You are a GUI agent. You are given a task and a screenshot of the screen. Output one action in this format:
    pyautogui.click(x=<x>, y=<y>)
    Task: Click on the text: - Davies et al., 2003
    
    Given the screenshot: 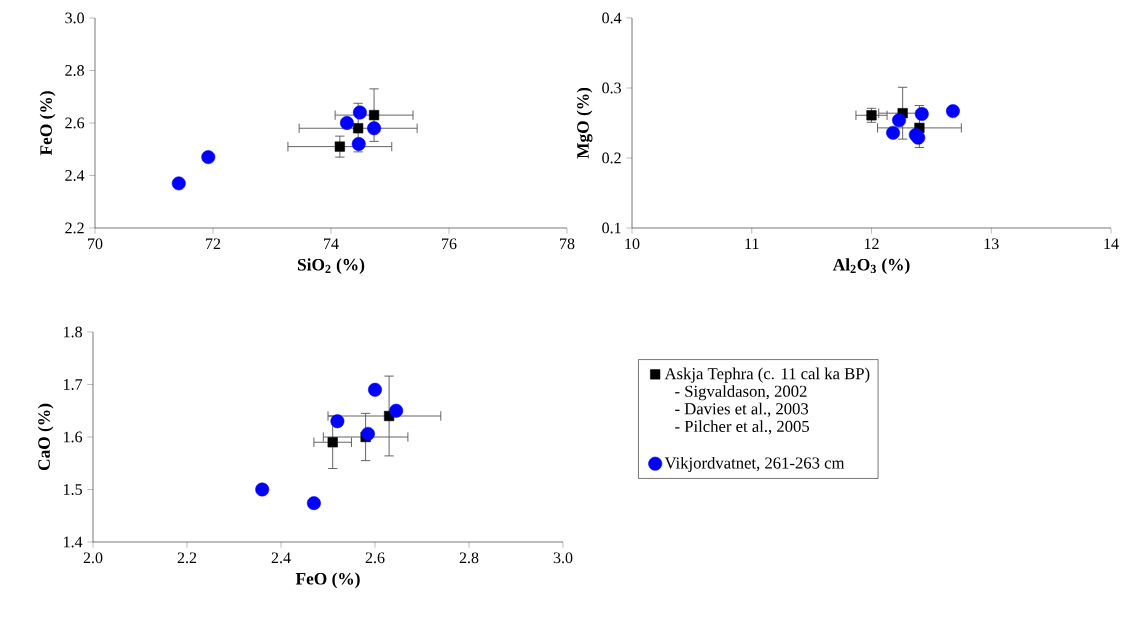 What is the action you would take?
    pyautogui.click(x=742, y=409)
    